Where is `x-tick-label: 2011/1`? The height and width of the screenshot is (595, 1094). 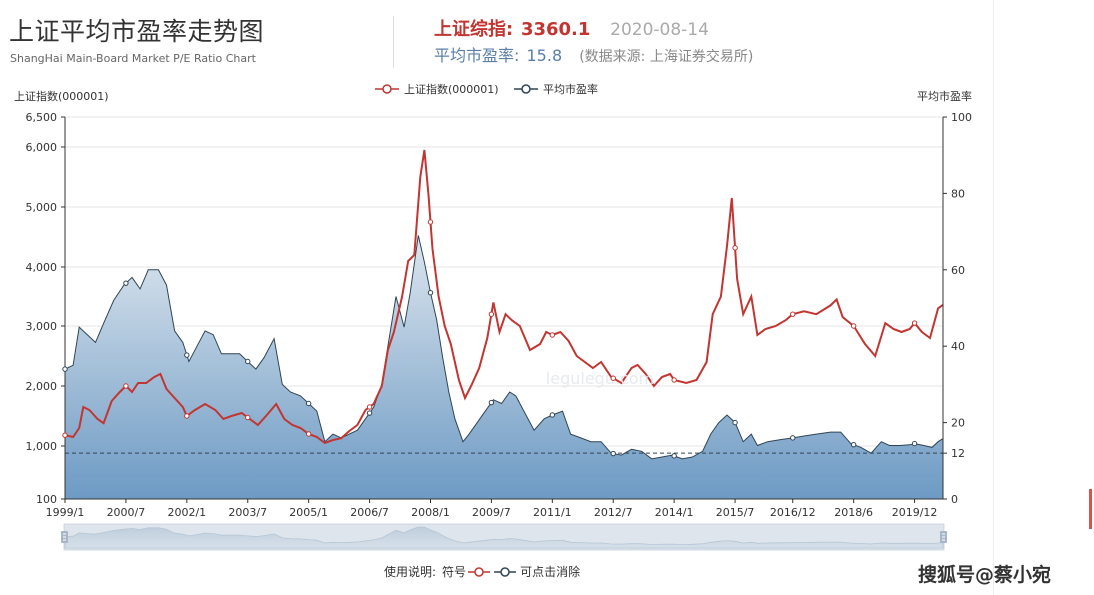
x-tick-label: 2011/1 is located at coordinates (552, 512).